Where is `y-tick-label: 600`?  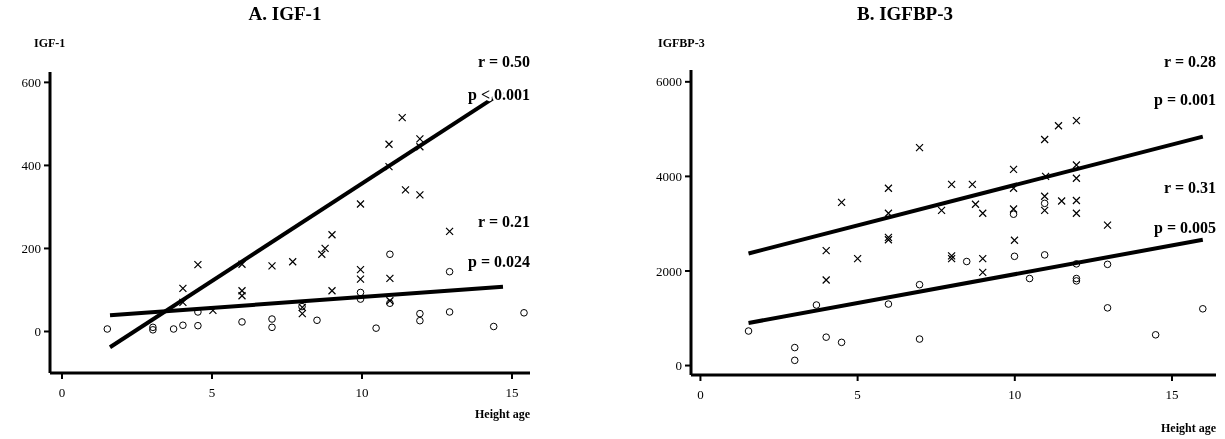
y-tick-label: 600 is located at coordinates (31, 82).